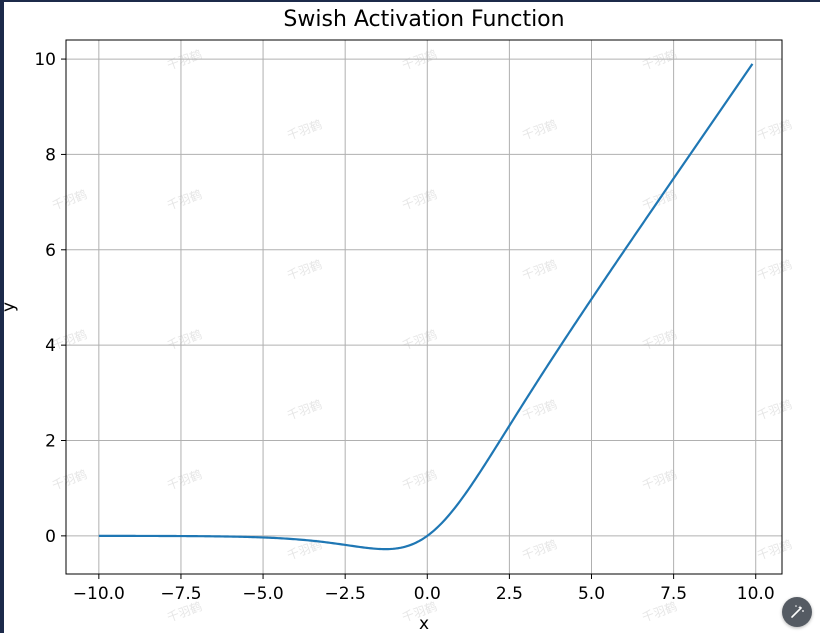 This screenshot has height=633, width=820. I want to click on x-tick-label: 0.0, so click(427, 594).